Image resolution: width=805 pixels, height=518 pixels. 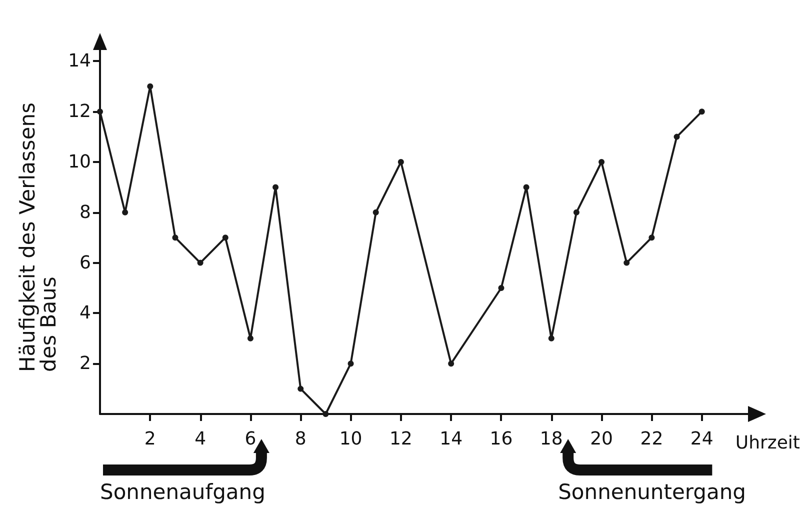 What do you see at coordinates (38, 234) in the screenshot?
I see `y-axis-title: Häufigkeit des Verlassens des Baus` at bounding box center [38, 234].